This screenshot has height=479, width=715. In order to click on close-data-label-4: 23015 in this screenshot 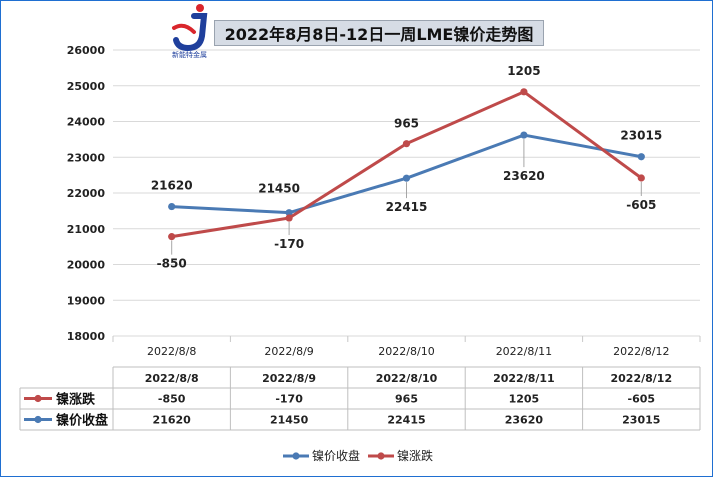, I will do `click(641, 136)`.